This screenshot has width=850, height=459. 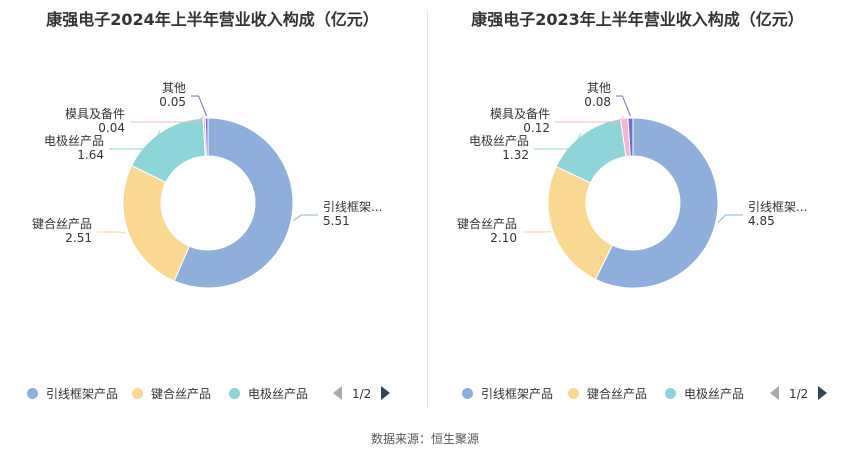 What do you see at coordinates (212, 19) in the screenshot?
I see `chart-title: 康强电子2024年上半年营业收入构成（亿元）` at bounding box center [212, 19].